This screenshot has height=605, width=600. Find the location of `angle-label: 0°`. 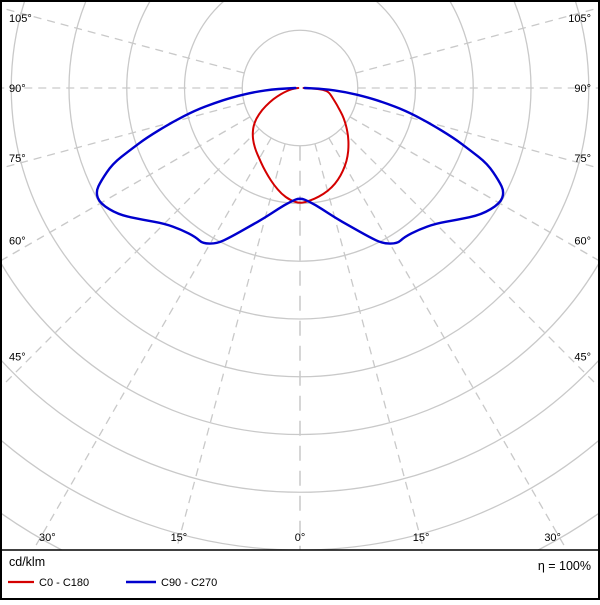

angle-label: 0° is located at coordinates (300, 538).